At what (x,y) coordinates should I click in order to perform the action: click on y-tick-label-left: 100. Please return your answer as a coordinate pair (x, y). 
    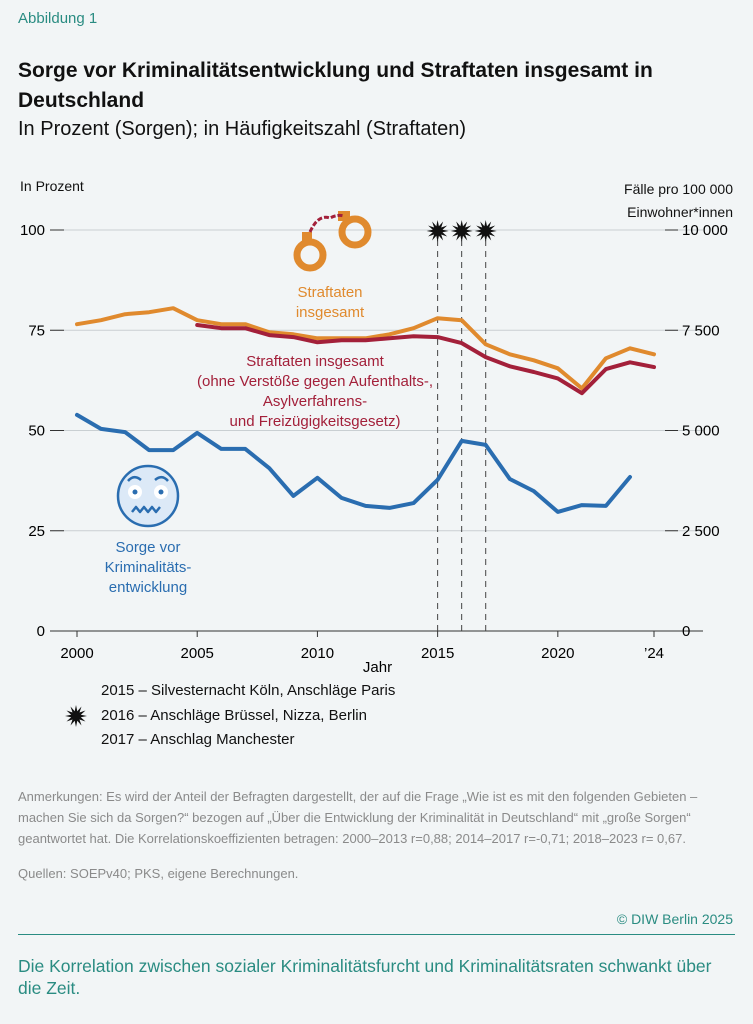
    Looking at the image, I should click on (32, 230).